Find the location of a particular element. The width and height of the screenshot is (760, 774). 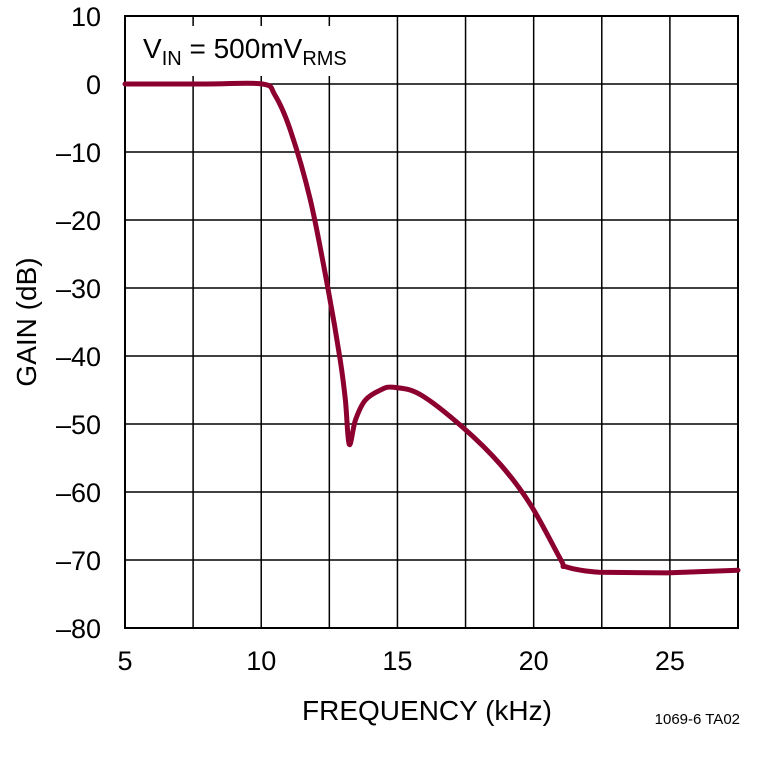

x-tick-label: 5 is located at coordinates (124, 661).